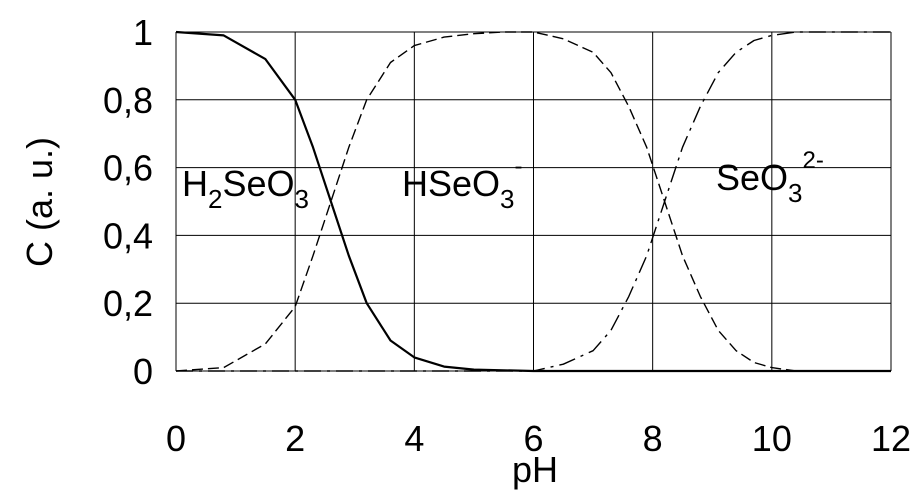 The height and width of the screenshot is (491, 917). Describe the element at coordinates (176, 438) in the screenshot. I see `x-tick-label: 0` at that location.